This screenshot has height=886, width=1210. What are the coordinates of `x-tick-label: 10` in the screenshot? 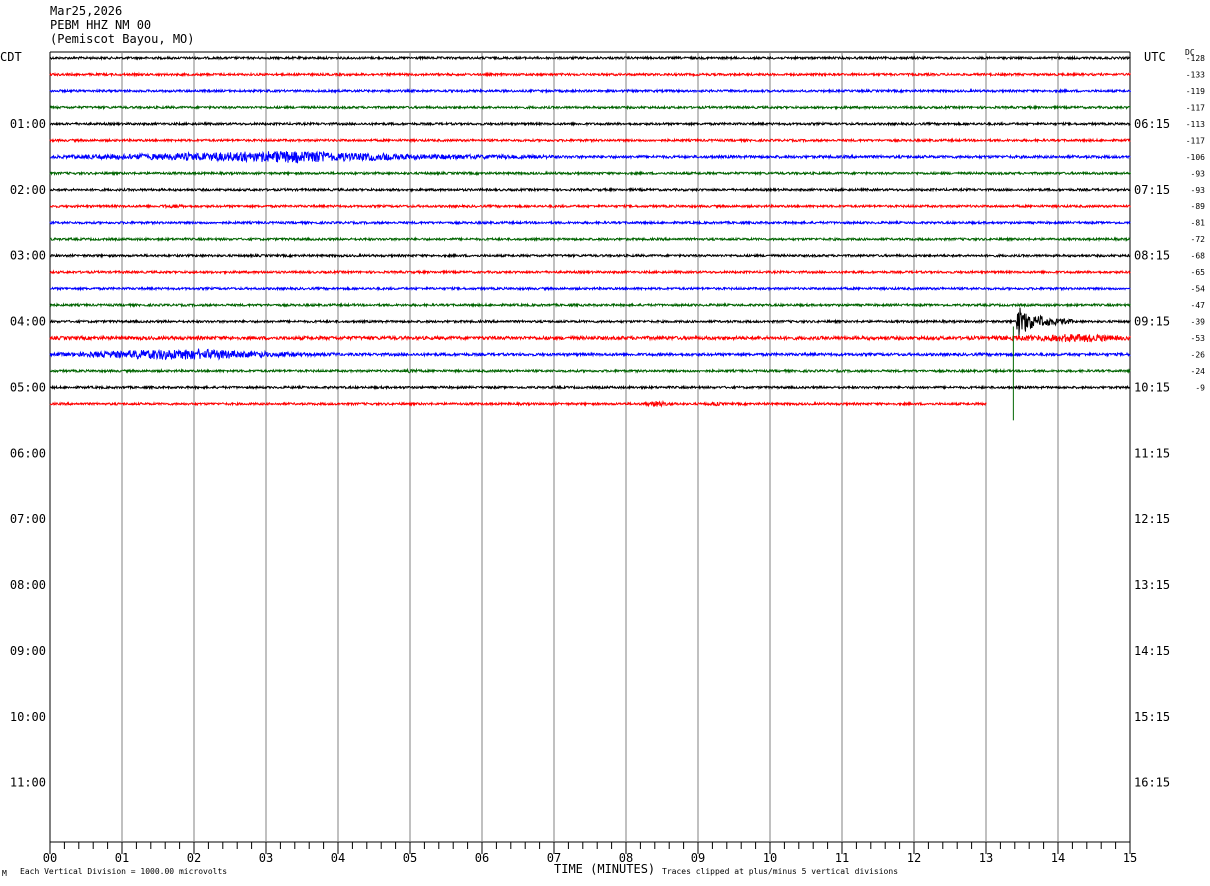 It's located at (770, 858).